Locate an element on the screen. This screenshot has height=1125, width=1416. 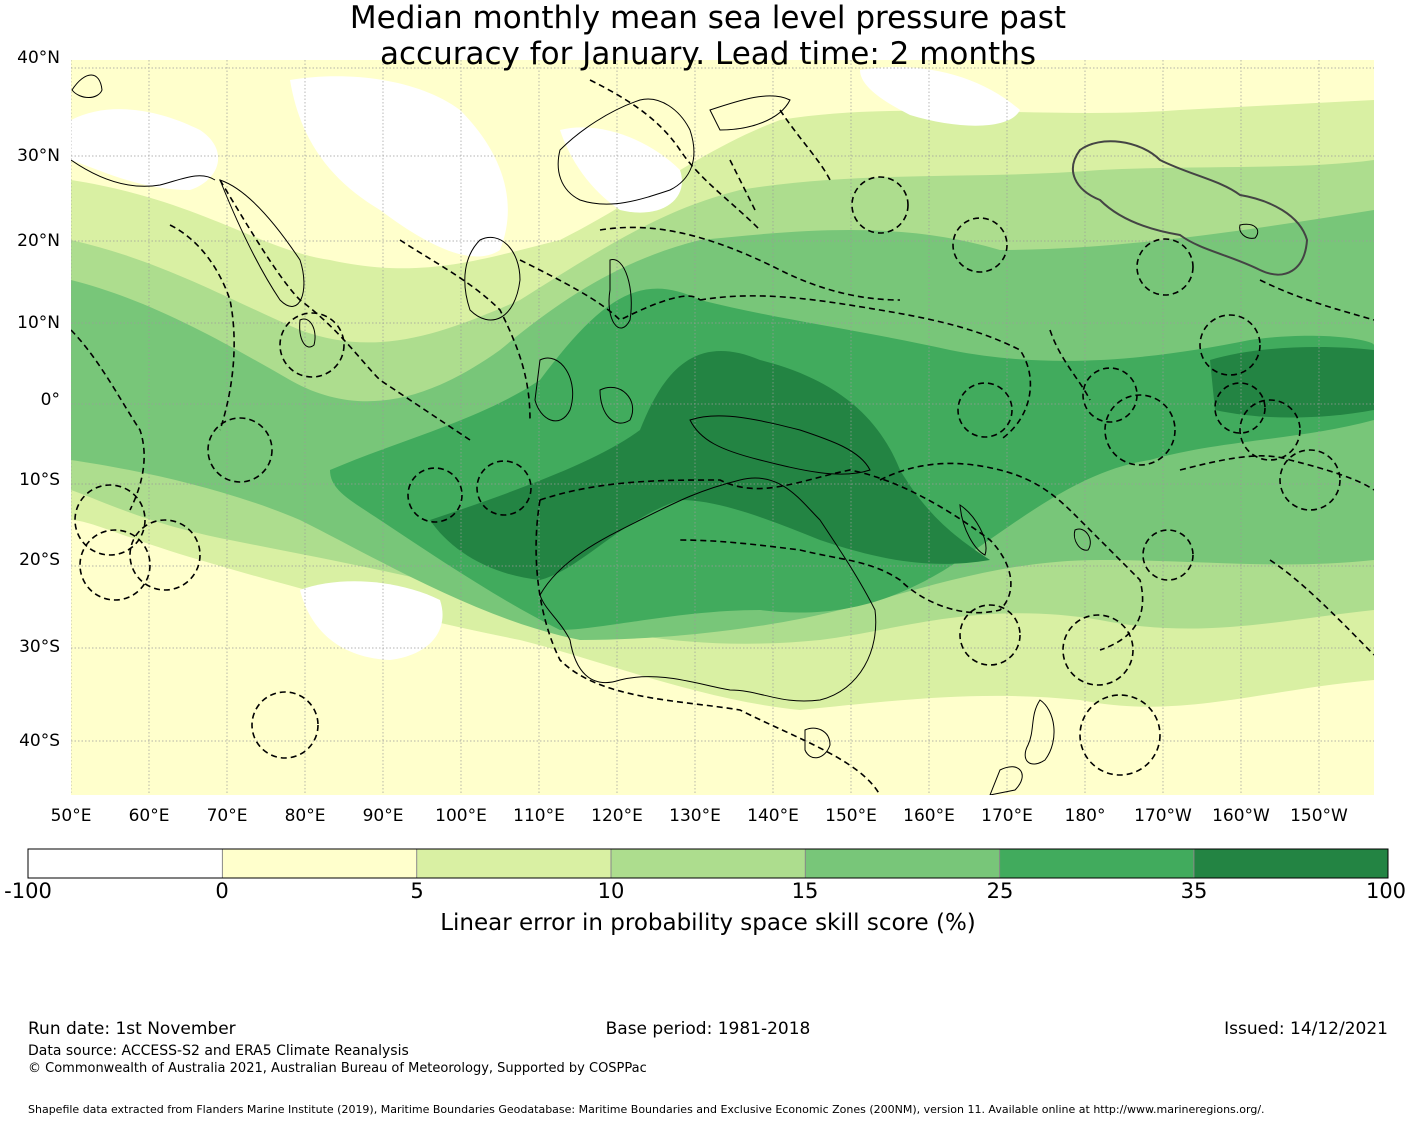
lat-tick: 0° is located at coordinates (50, 400).